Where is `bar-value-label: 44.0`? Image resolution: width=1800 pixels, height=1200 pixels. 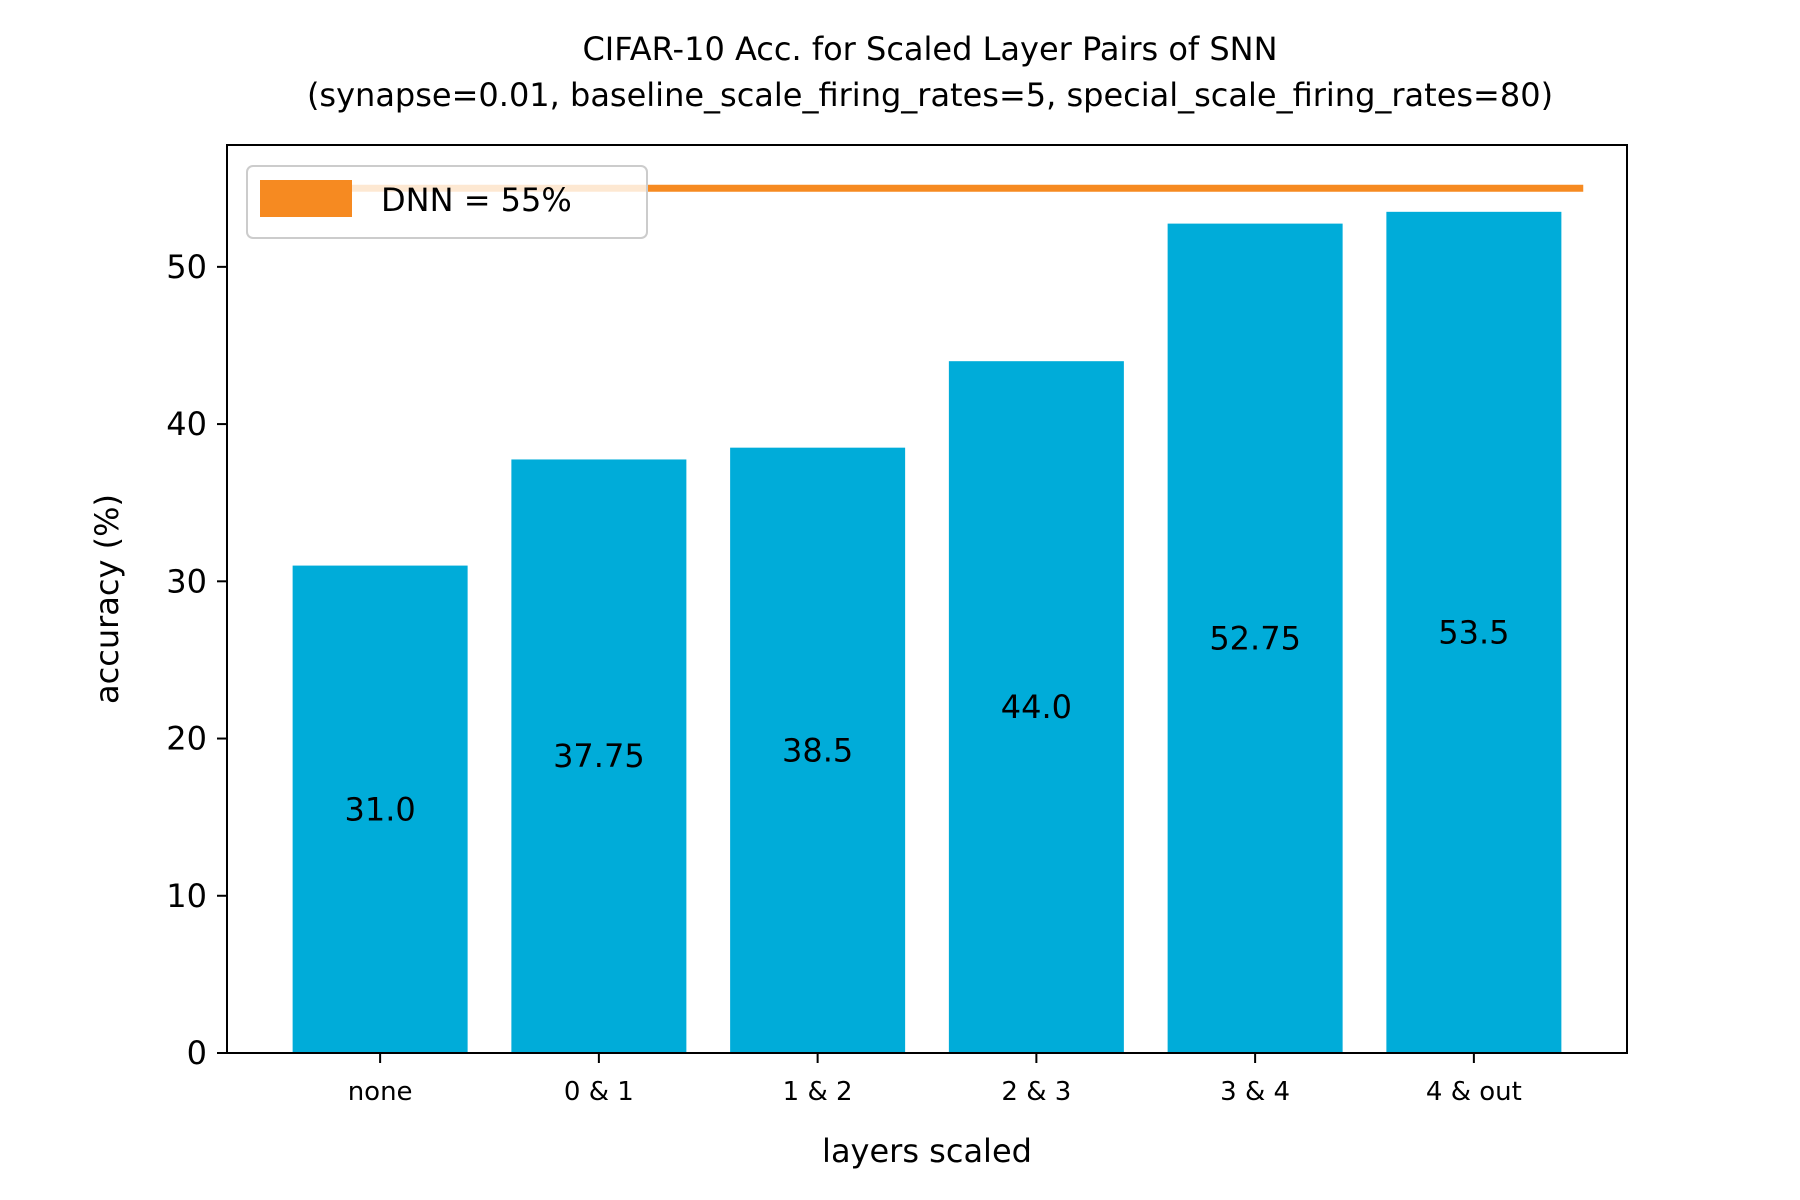 bar-value-label: 44.0 is located at coordinates (1036, 707).